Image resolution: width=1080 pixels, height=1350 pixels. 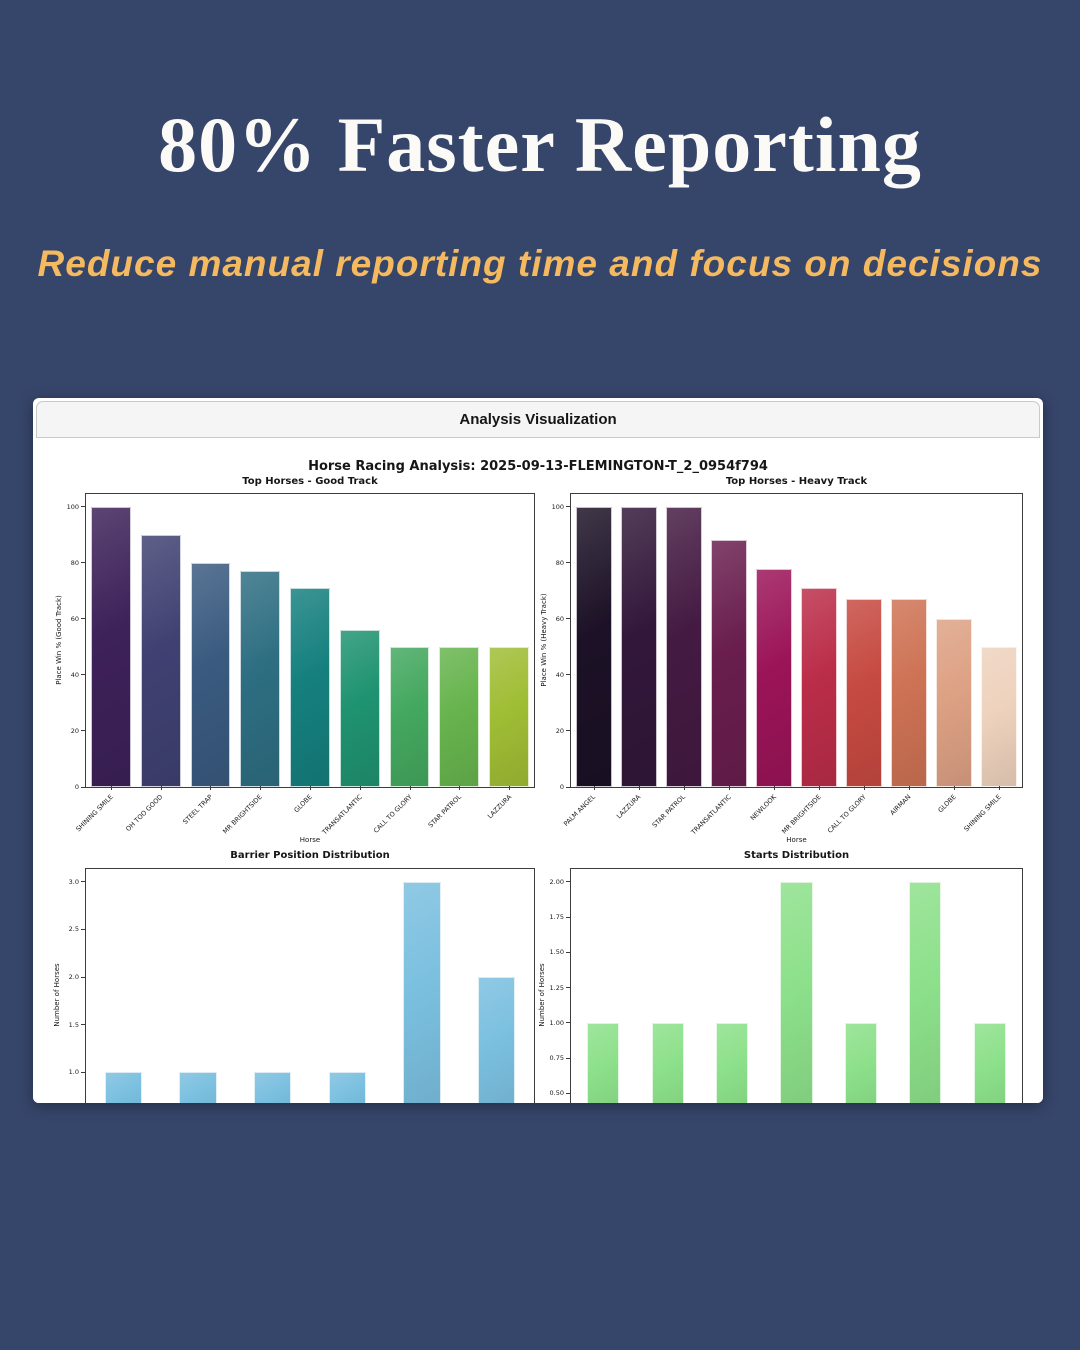 What do you see at coordinates (73, 929) in the screenshot?
I see `y-tick-label: 2.5` at bounding box center [73, 929].